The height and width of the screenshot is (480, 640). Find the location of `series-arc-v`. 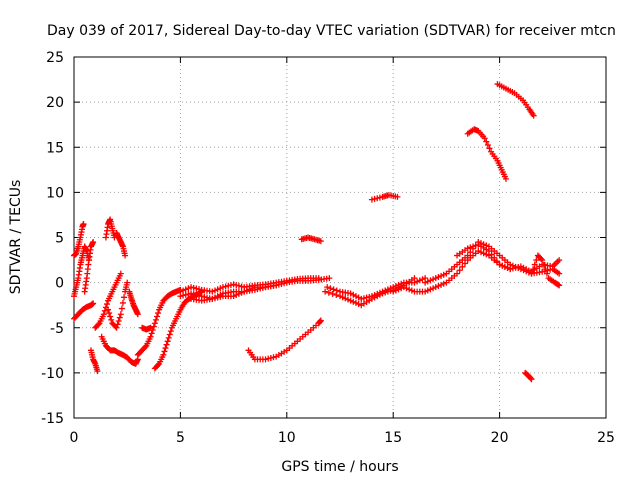

series-arc-v is located at coordinates (384, 197).